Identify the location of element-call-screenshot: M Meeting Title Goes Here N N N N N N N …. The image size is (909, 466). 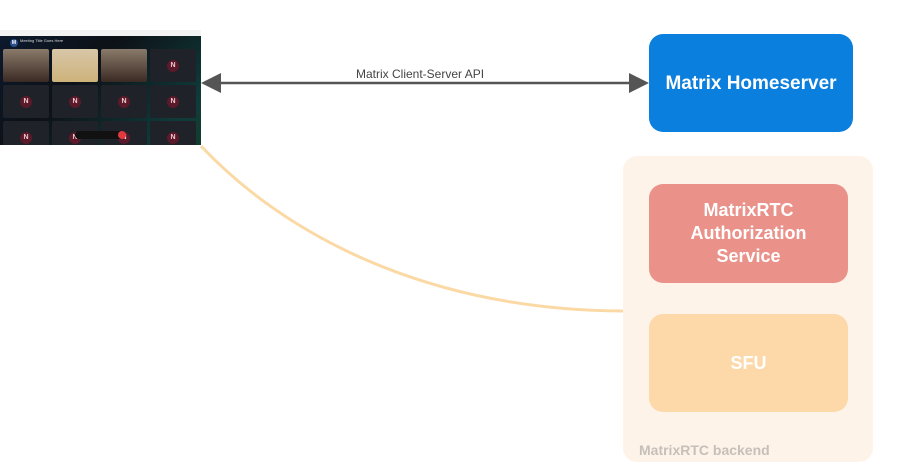
(100, 87).